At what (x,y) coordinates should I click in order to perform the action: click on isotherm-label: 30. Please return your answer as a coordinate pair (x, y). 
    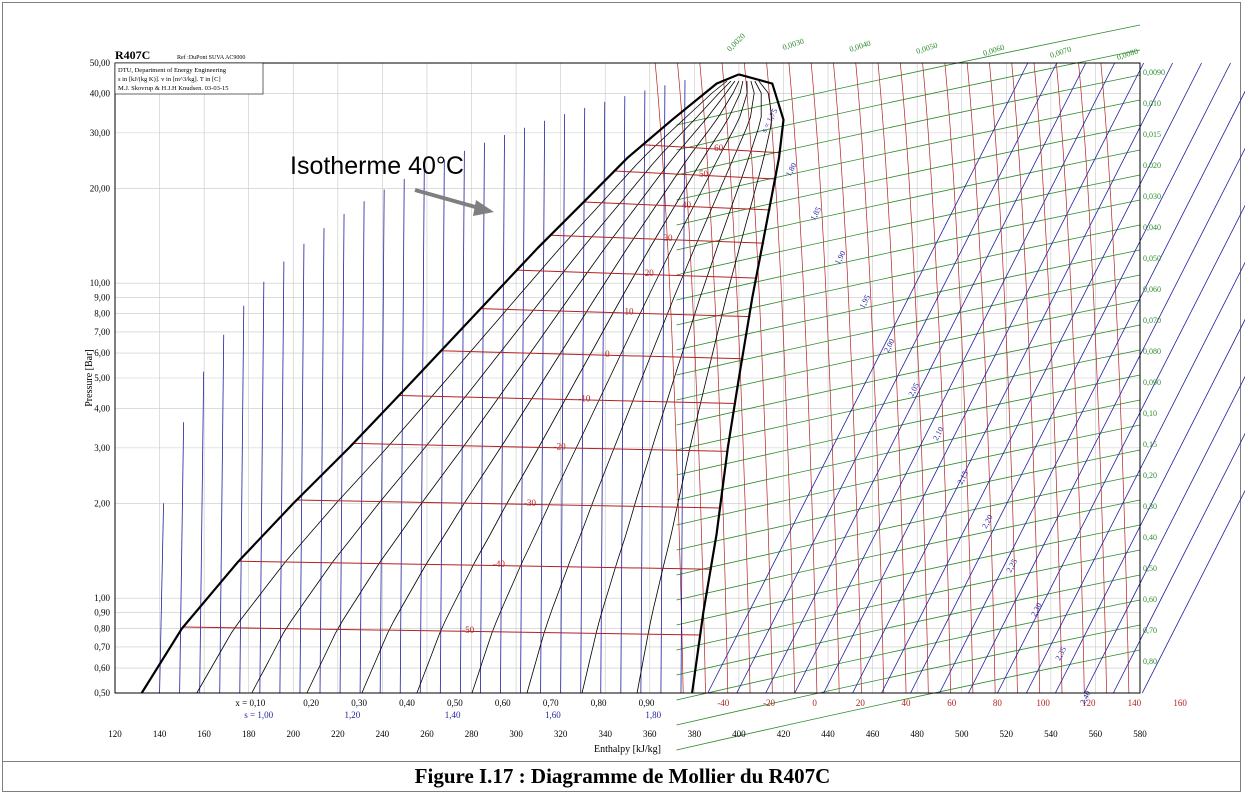
    Looking at the image, I should click on (669, 238).